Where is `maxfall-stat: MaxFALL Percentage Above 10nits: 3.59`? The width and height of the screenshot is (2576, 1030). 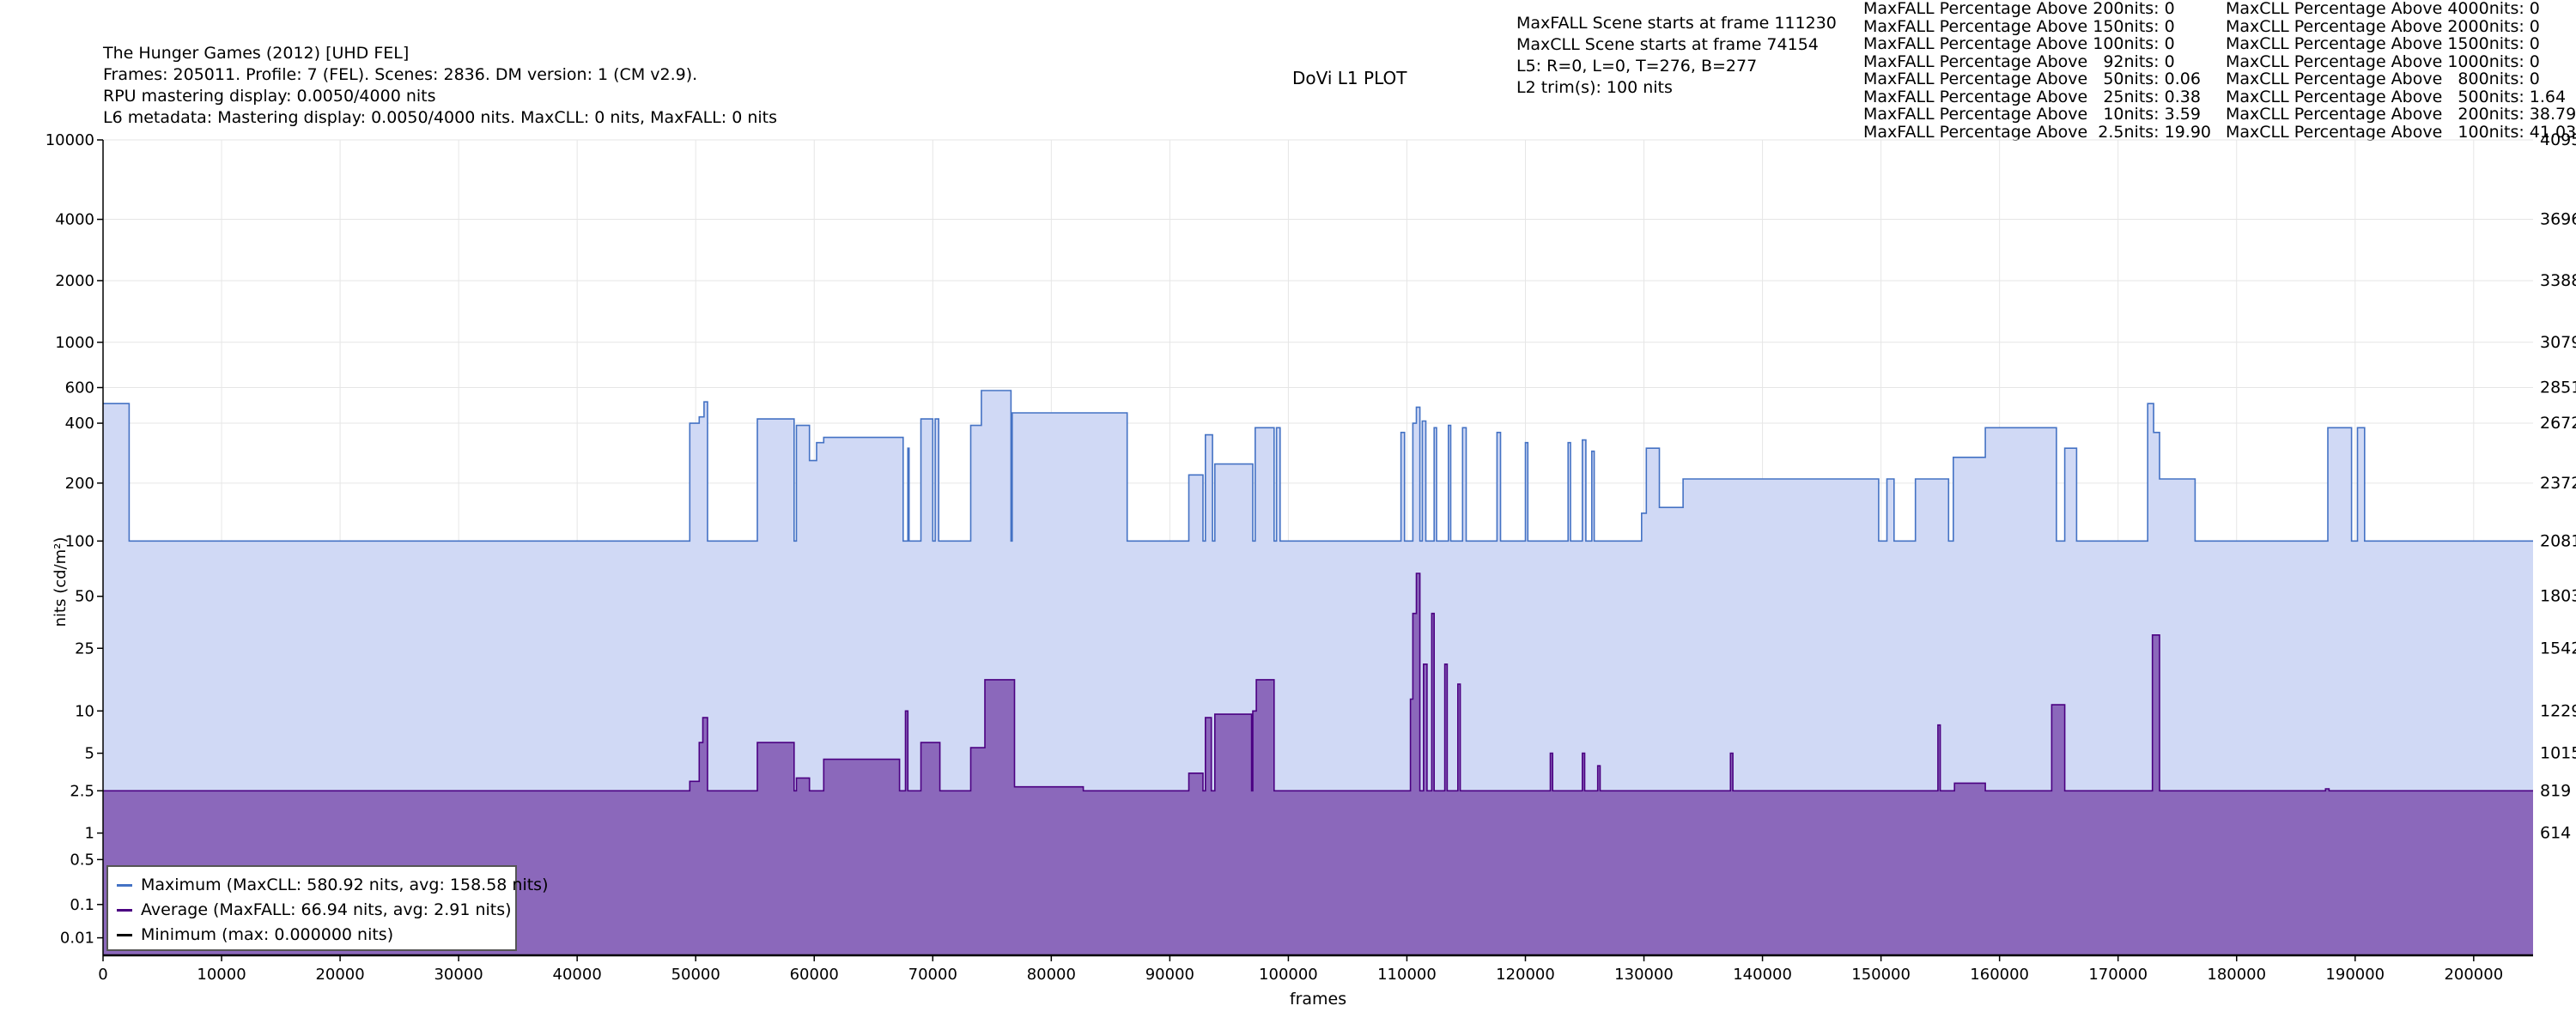
maxfall-stat: MaxFALL Percentage Above 10nits: 3.59 is located at coordinates (2032, 114).